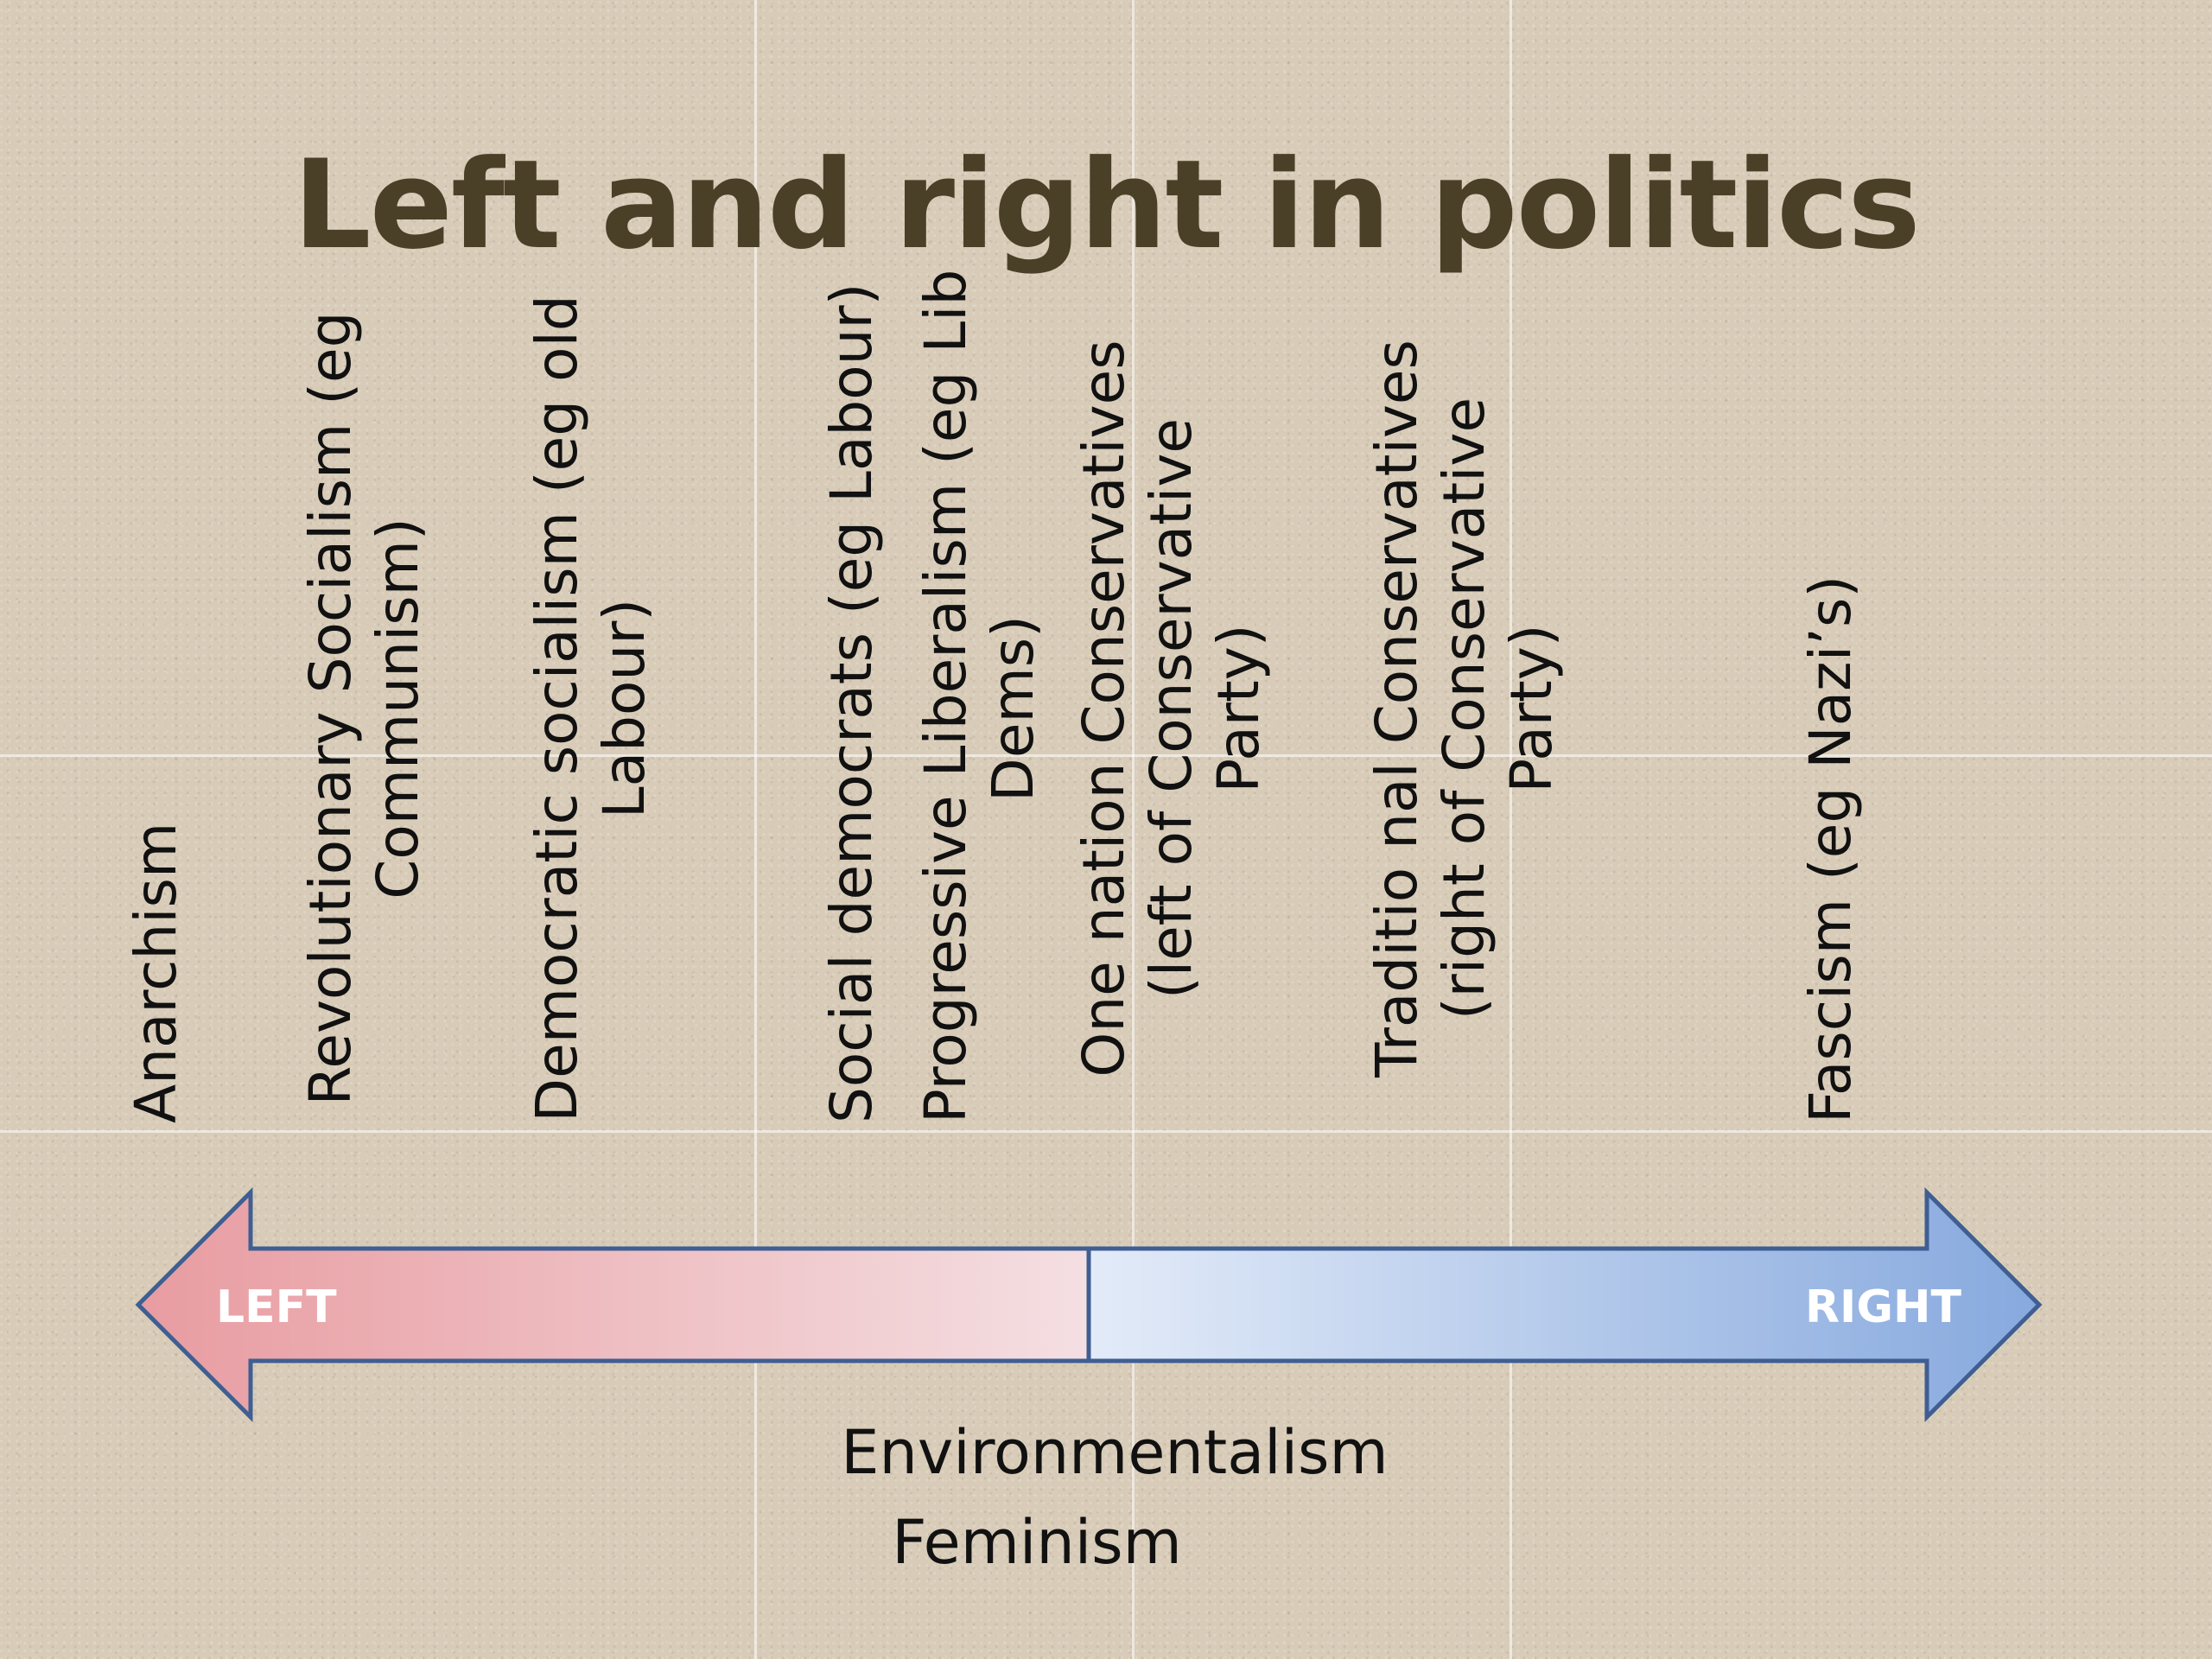 This screenshot has width=2212, height=1659. Describe the element at coordinates (1037, 1542) in the screenshot. I see `feminism-label: Feminism` at that location.